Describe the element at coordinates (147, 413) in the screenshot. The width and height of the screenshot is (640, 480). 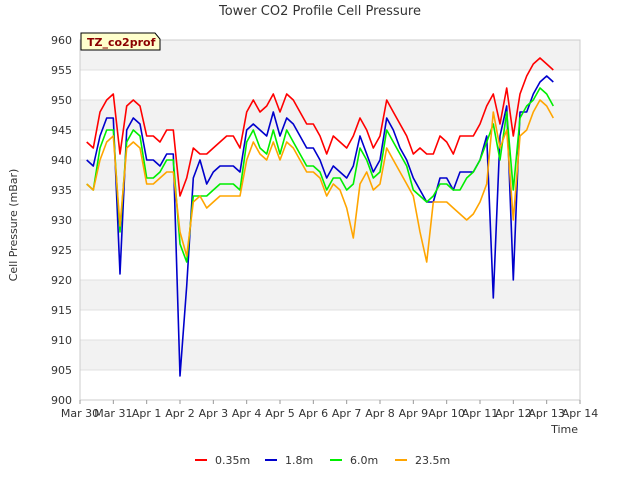
I see `x-tick-label: Apr 1` at that location.